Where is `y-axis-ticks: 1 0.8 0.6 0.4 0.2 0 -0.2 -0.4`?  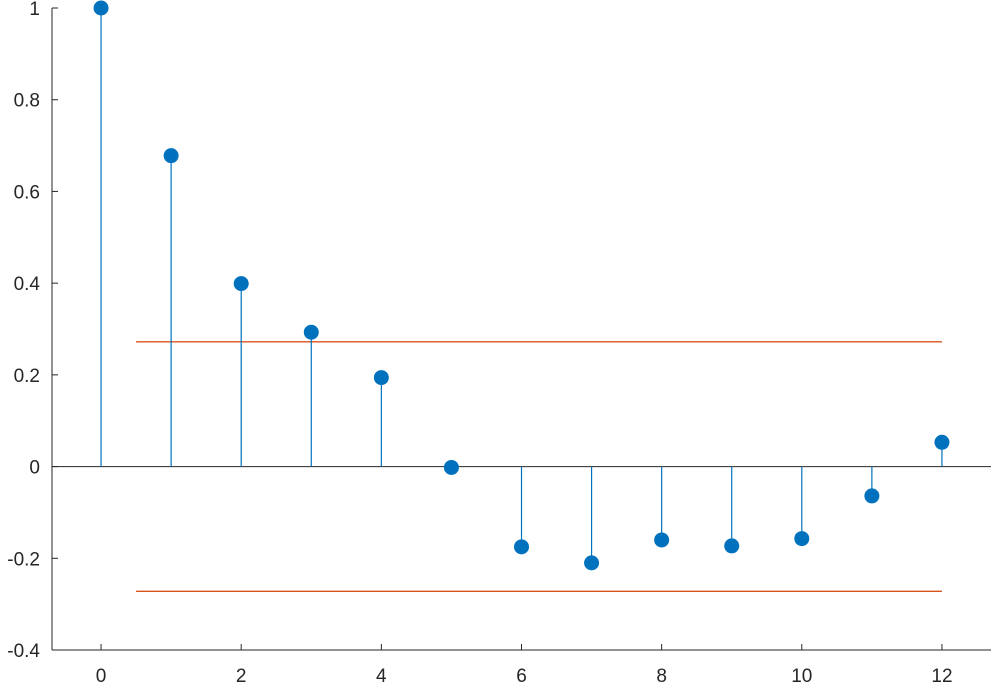 y-axis-ticks: 1 0.8 0.6 0.4 0.2 0 -0.2 -0.4 is located at coordinates (32, 331).